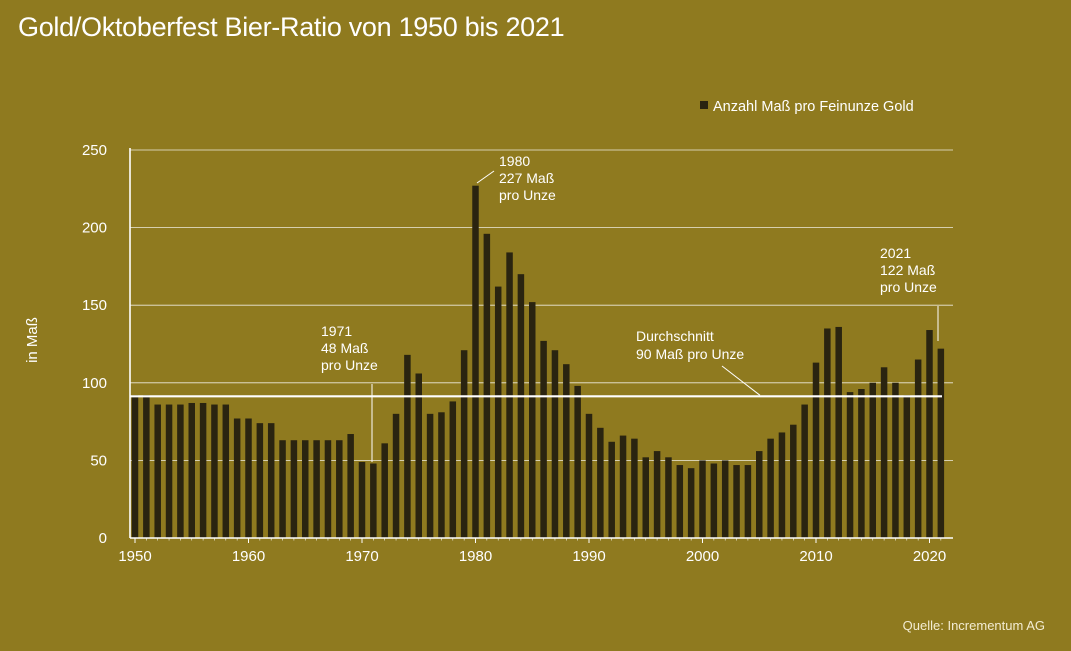  Describe the element at coordinates (690, 354) in the screenshot. I see `average-label-value: 90 Maß pro Unze` at that location.